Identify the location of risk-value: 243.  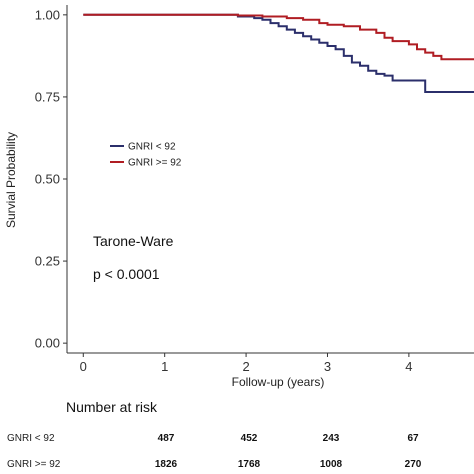
(331, 438).